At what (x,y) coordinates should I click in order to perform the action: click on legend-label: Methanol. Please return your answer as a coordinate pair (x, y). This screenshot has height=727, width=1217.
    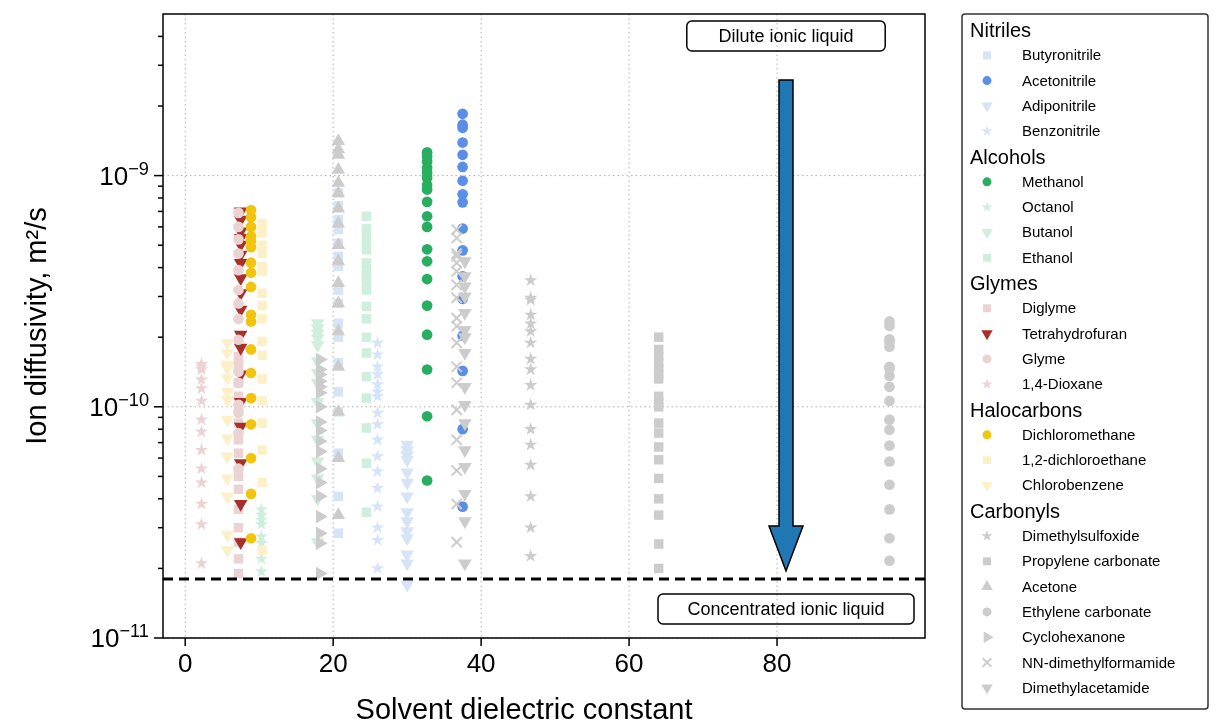
    Looking at the image, I should click on (1053, 181).